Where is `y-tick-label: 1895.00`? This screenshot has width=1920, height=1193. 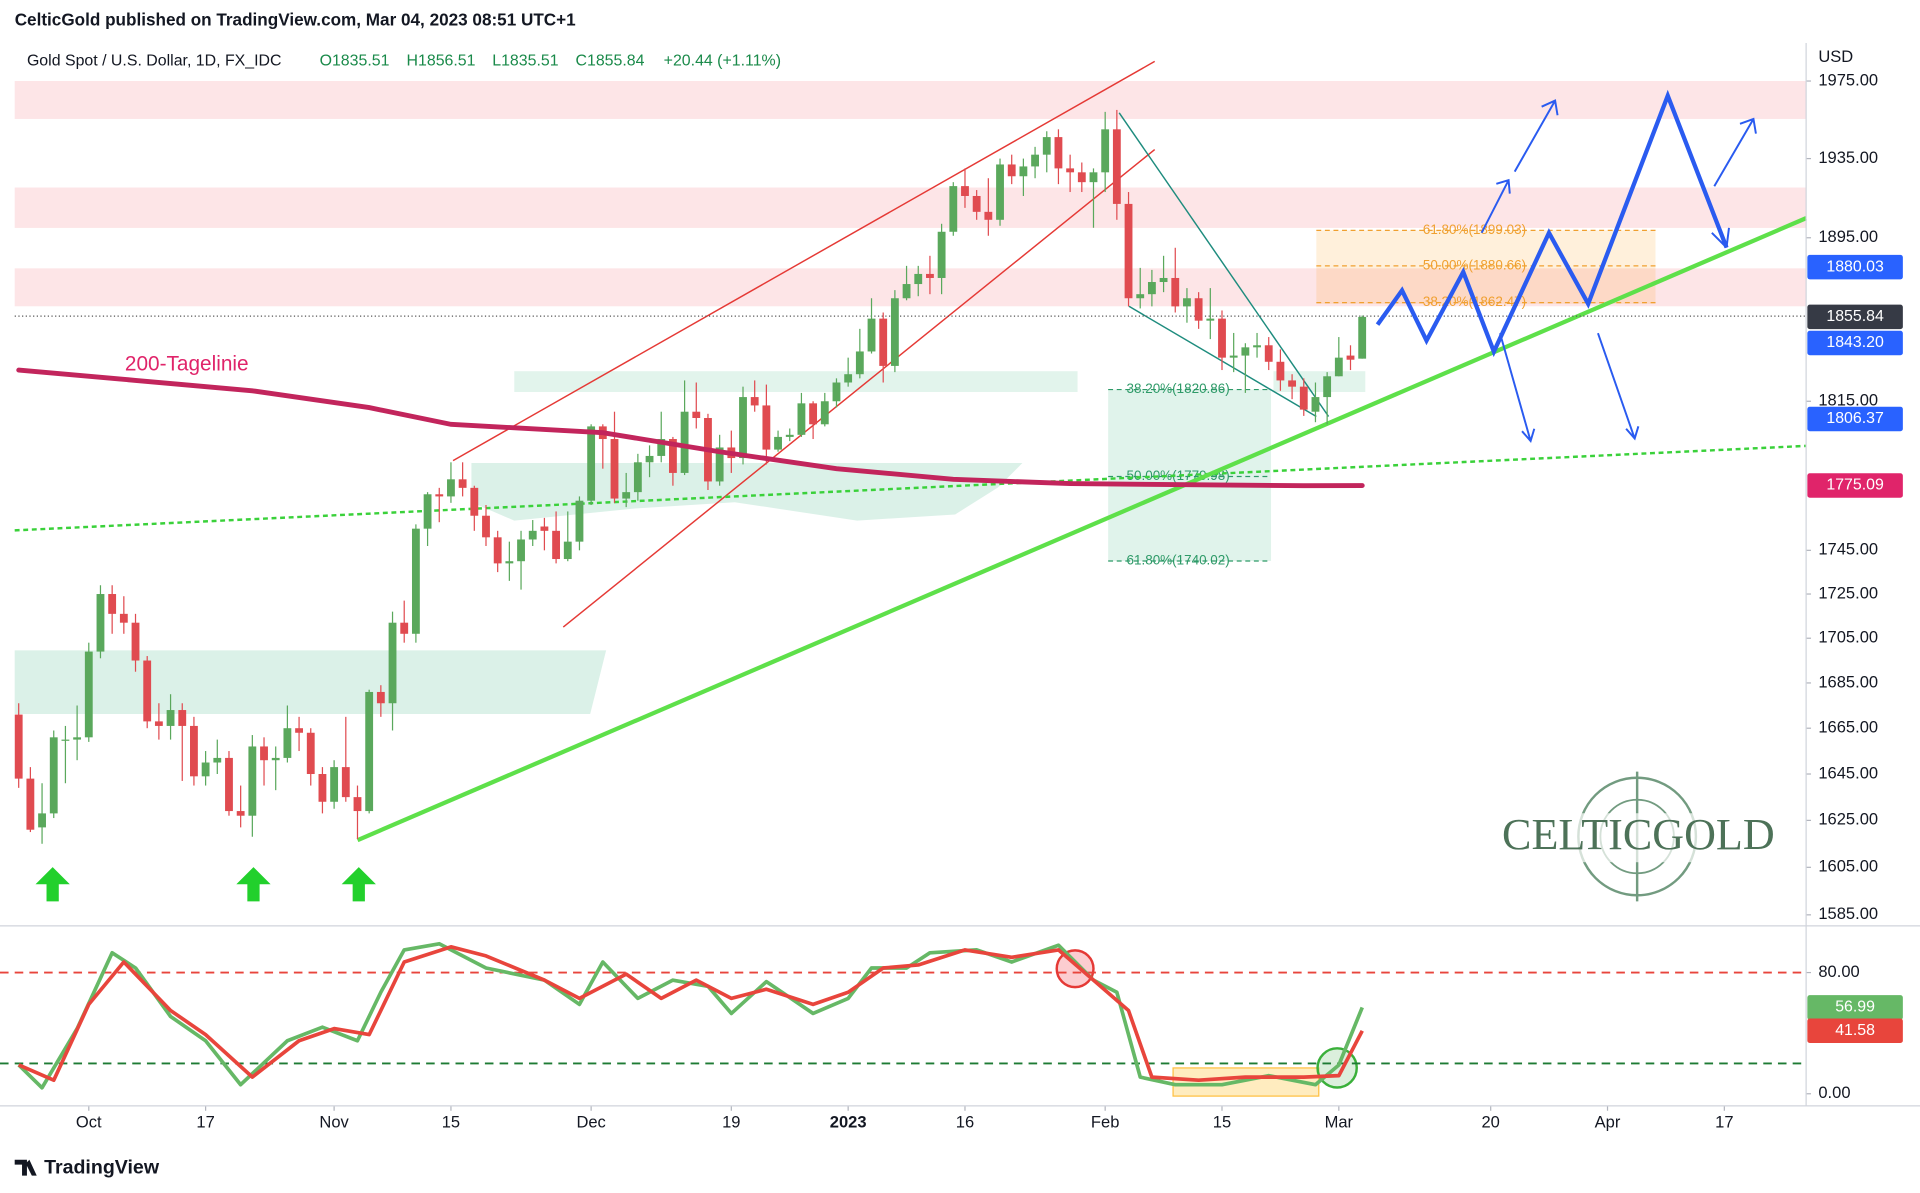 y-tick-label: 1895.00 is located at coordinates (1848, 236).